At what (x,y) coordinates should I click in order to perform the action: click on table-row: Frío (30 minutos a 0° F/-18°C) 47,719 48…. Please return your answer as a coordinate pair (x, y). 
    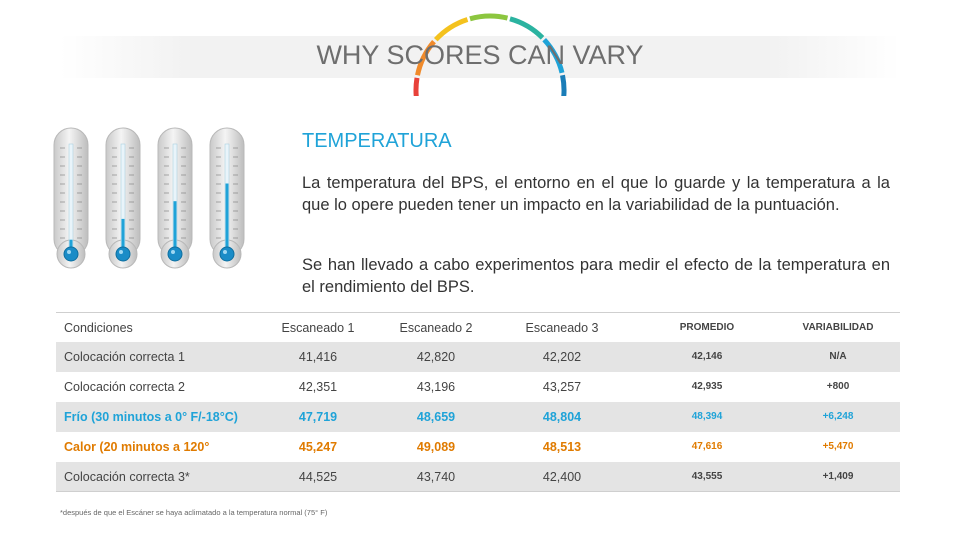
    Looking at the image, I should click on (478, 417).